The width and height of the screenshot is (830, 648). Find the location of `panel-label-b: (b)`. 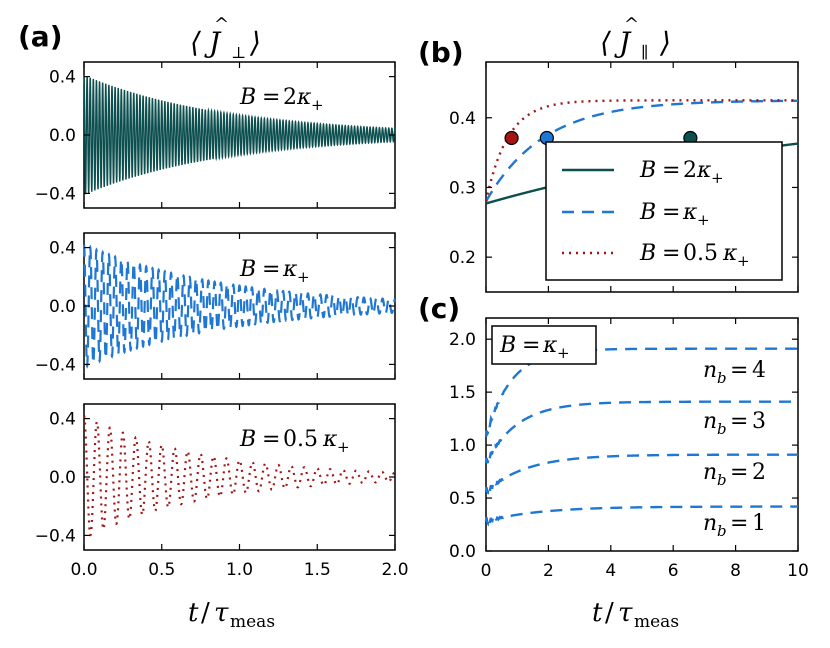

panel-label-b: (b) is located at coordinates (441, 52).